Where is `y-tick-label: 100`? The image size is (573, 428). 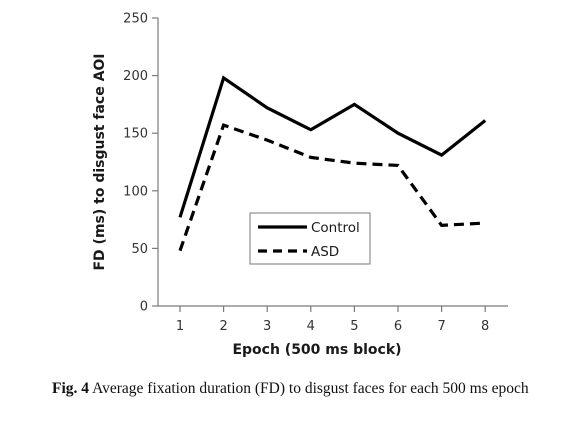 y-tick-label: 100 is located at coordinates (135, 191).